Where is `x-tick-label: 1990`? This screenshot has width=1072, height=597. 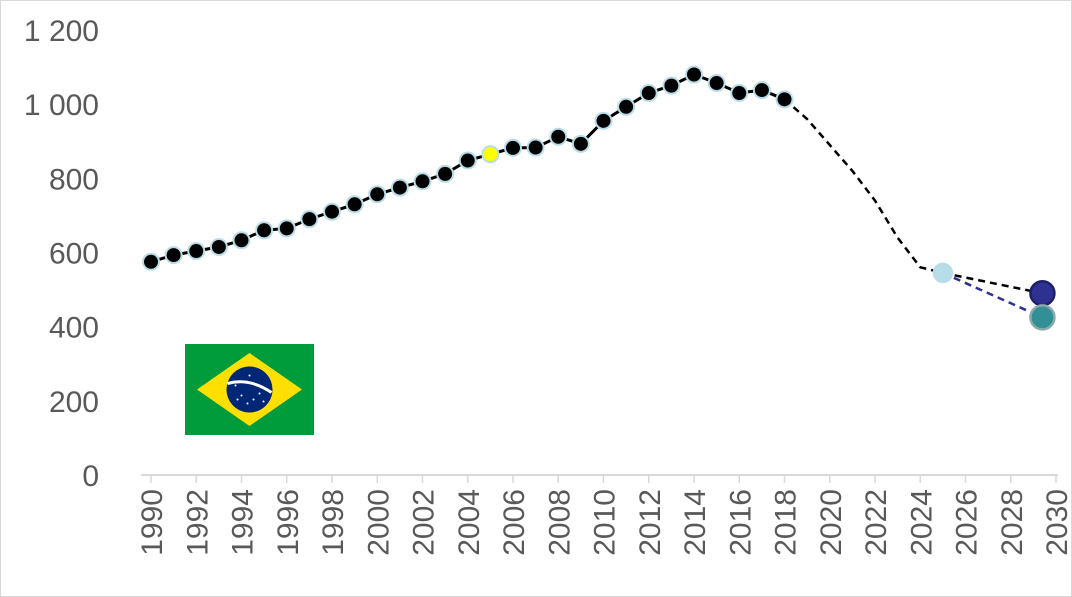 x-tick-label: 1990 is located at coordinates (152, 522).